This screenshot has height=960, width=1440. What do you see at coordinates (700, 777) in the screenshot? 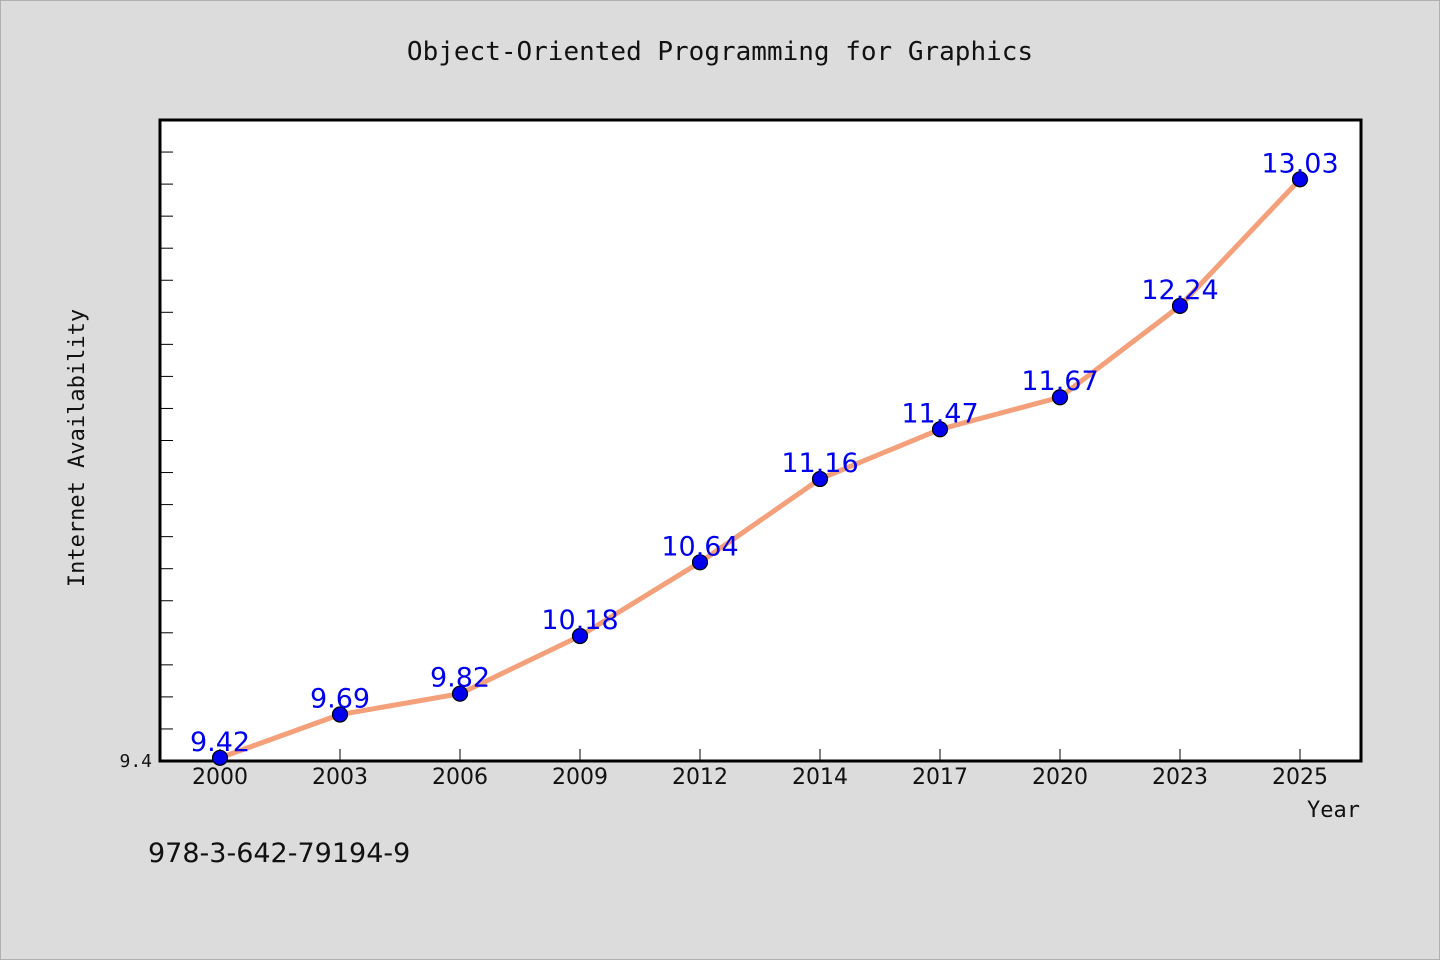
I see `x-tick-label: 2012` at bounding box center [700, 777].